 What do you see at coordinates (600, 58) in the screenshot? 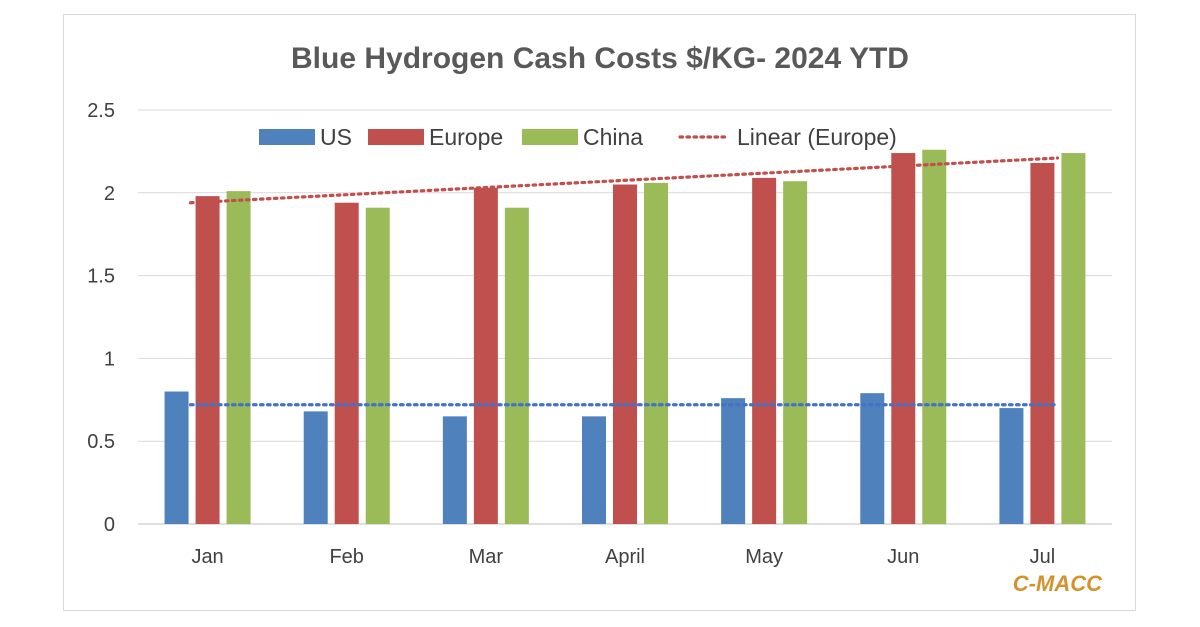
I see `chart-title: Blue Hydrogen Cash Costs $/KG- 2024 YTD` at bounding box center [600, 58].